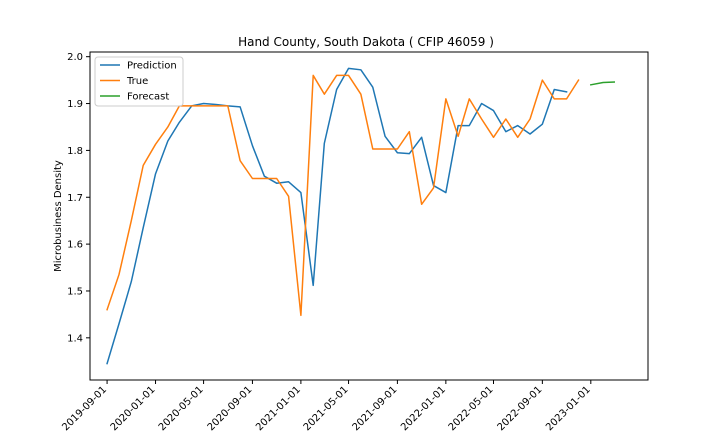 The image size is (720, 432). I want to click on y-axis-label: Microbusiness Density, so click(58, 216).